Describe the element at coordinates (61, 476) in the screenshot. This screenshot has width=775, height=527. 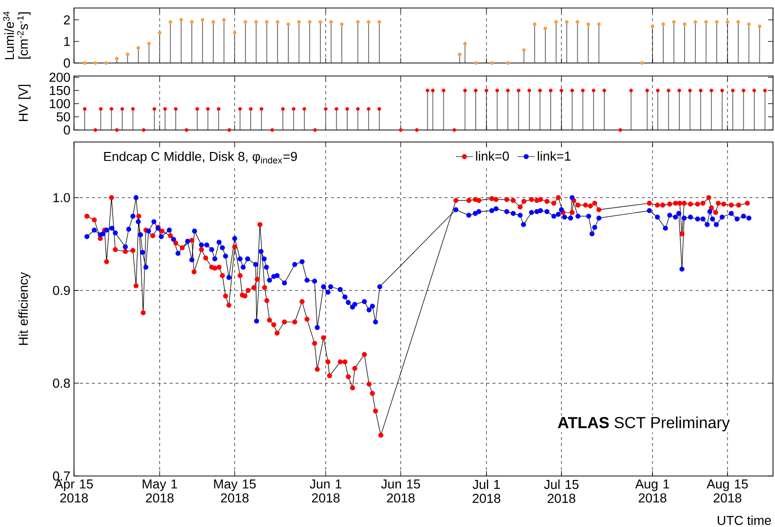
I see `y-tick-label: 0.7` at that location.